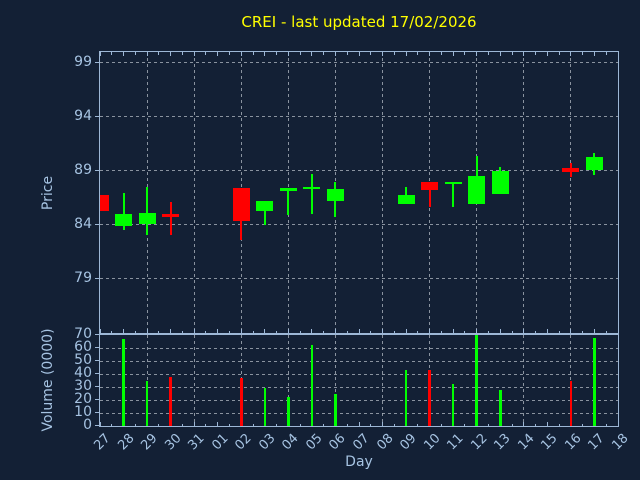  What do you see at coordinates (48, 380) in the screenshot?
I see `volume-axis-label: Volume (0000)` at bounding box center [48, 380].